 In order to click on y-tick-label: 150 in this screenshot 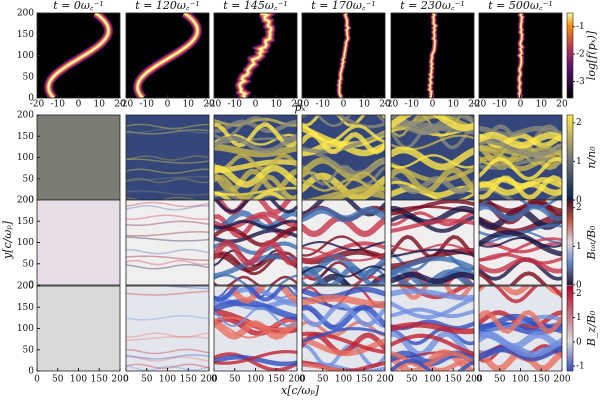, I will do `click(25, 35)`.